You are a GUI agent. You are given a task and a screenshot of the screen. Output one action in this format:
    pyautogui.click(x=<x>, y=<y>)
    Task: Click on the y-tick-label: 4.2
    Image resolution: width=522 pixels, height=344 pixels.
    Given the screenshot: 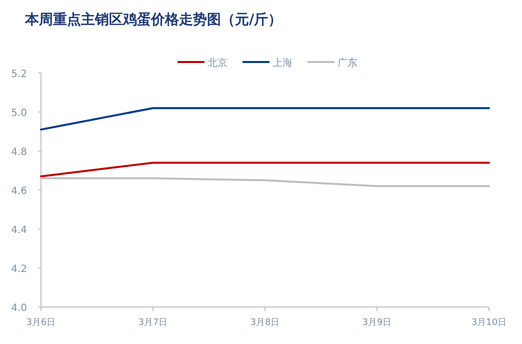 What is the action you would take?
    pyautogui.click(x=19, y=269)
    